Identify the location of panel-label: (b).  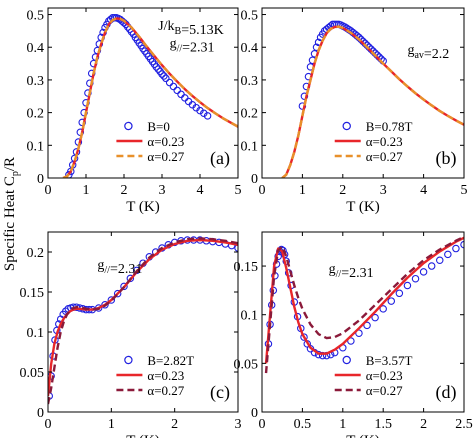
(446, 158).